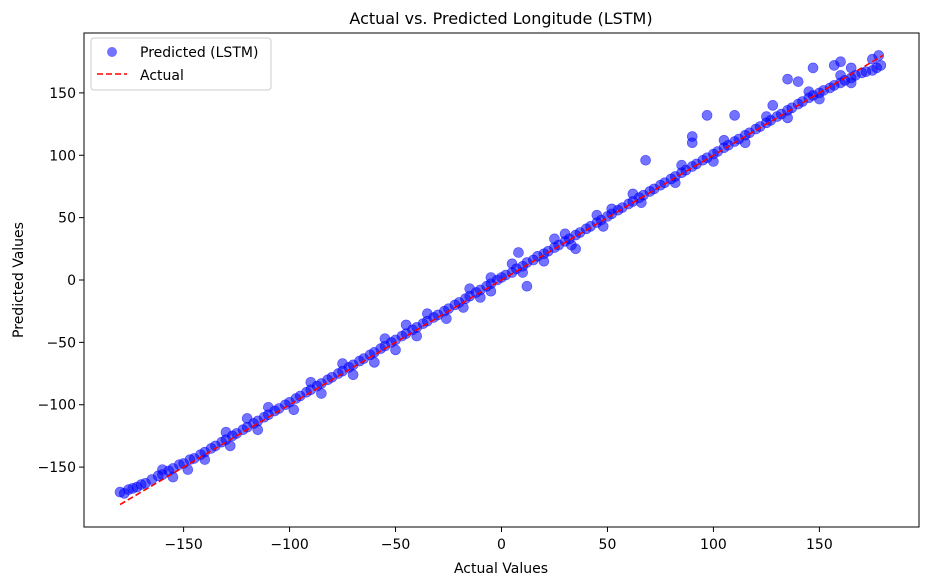  I want to click on legend-box, so click(181, 64).